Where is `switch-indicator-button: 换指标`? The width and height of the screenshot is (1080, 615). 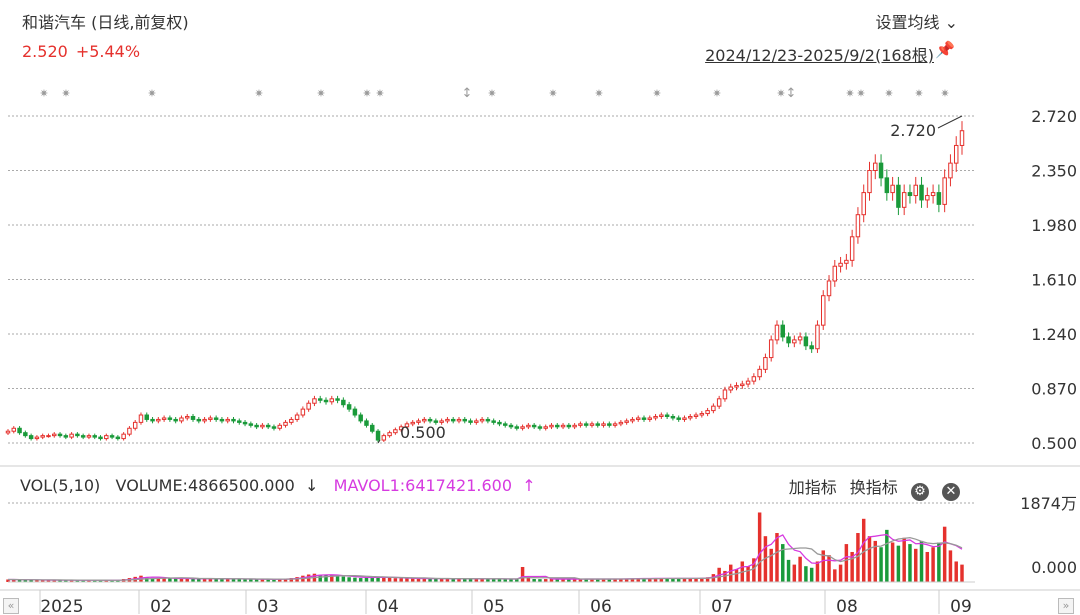 switch-indicator-button: 换指标 is located at coordinates (873, 487).